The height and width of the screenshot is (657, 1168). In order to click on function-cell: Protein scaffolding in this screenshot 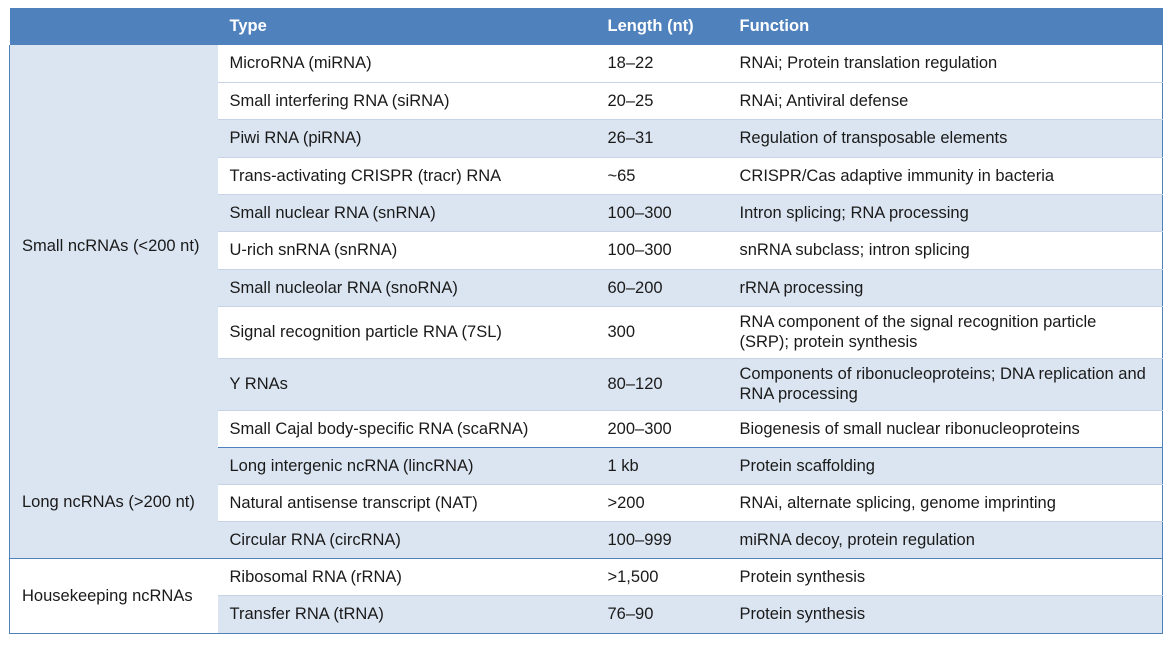, I will do `click(945, 466)`.